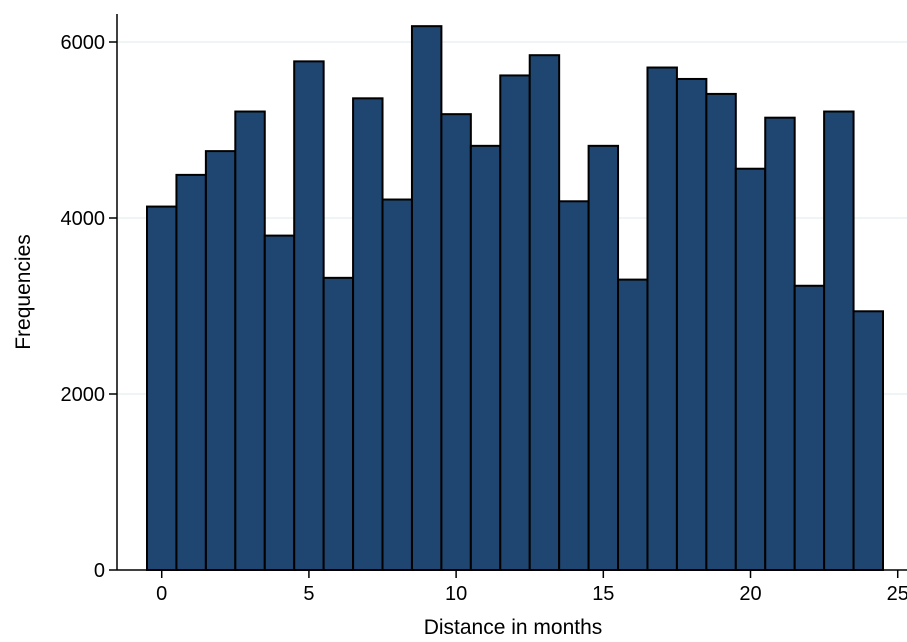 The height and width of the screenshot is (642, 907). I want to click on x-tick-label-20: 20, so click(750, 594).